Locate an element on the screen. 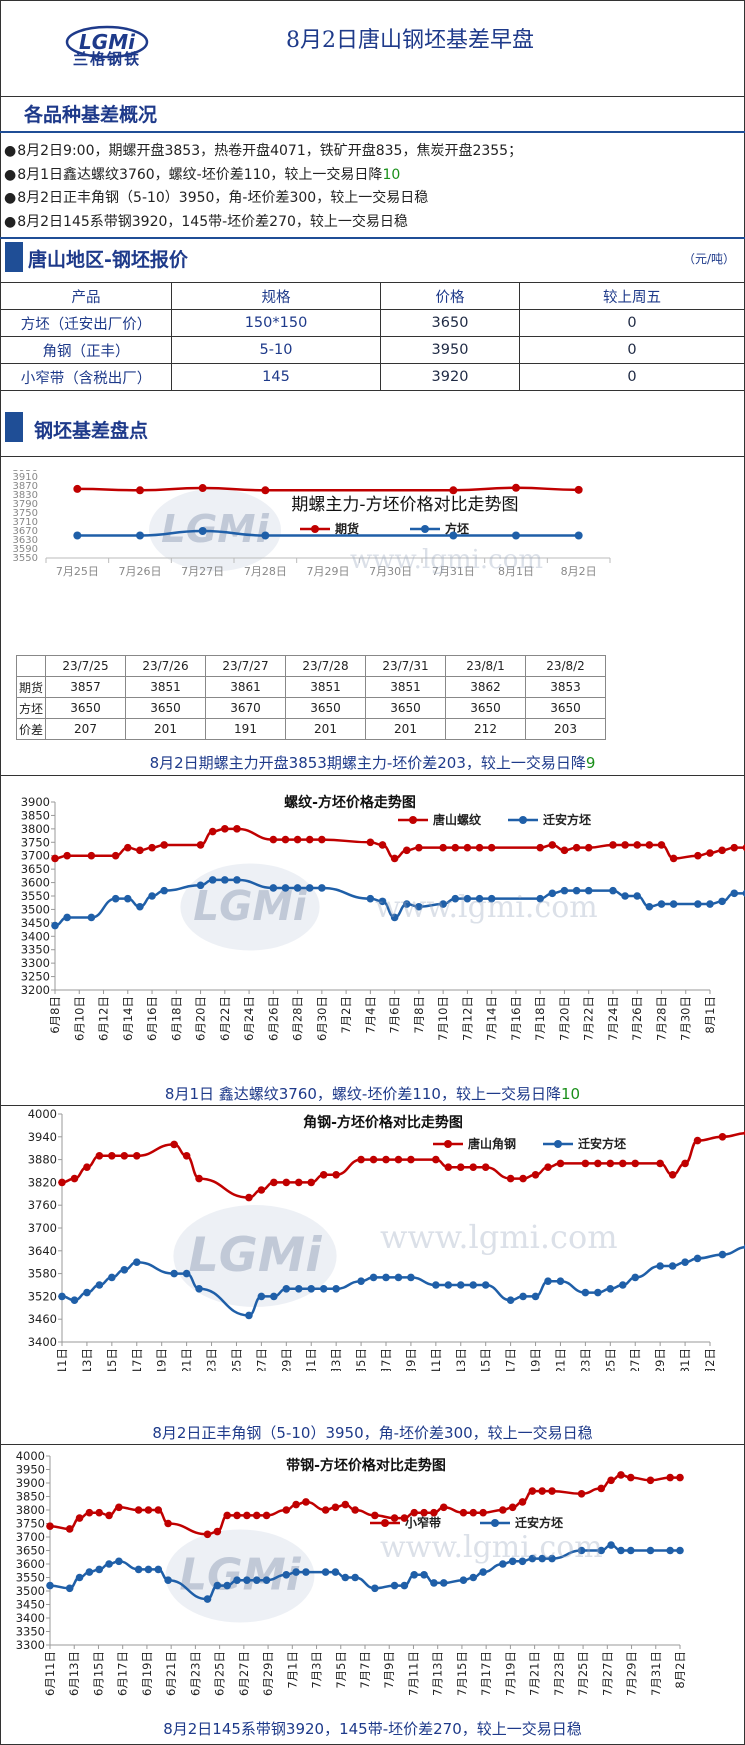 The image size is (745, 1745). y-tick-label: 3700 is located at coordinates (30, 1537).